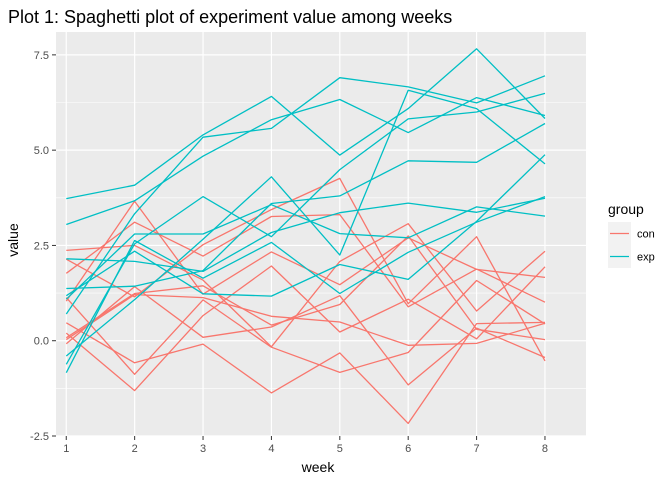  I want to click on x-tick-label: 1, so click(66, 449).